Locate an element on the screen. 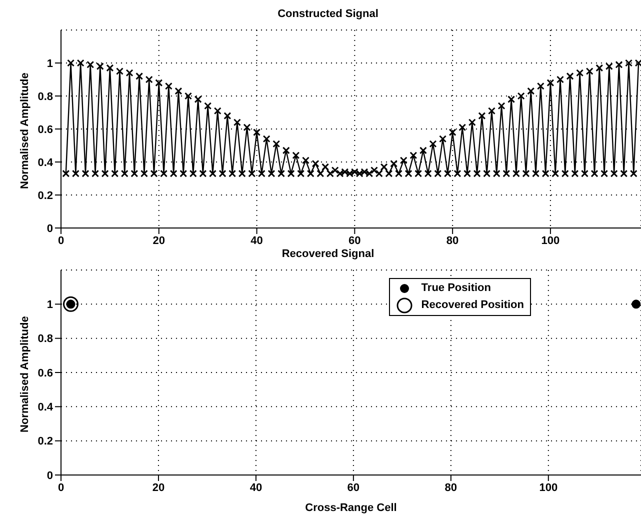 Image resolution: width=641 pixels, height=527 pixels. legend-label: Recovered Position is located at coordinates (472, 305).